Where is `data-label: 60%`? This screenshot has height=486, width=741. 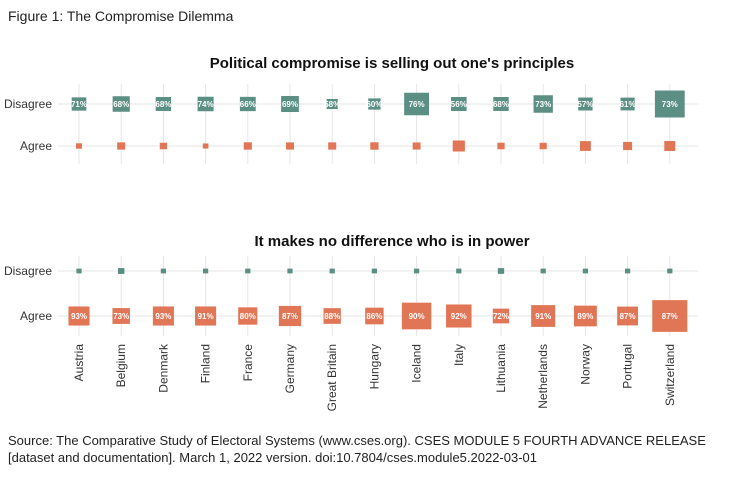 data-label: 60% is located at coordinates (374, 104).